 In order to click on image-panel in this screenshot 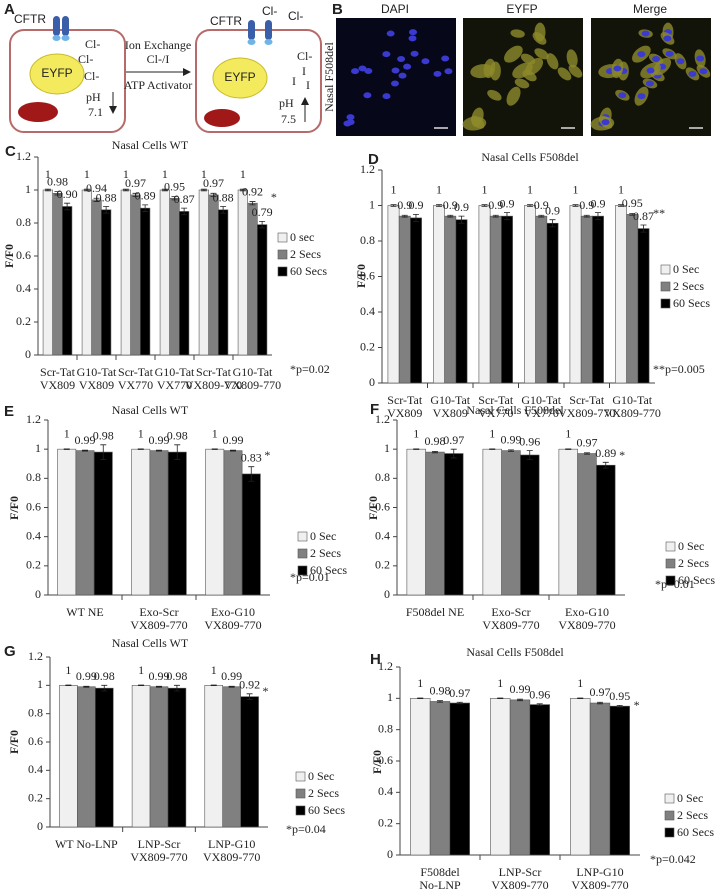, I will do `click(396, 77)`.